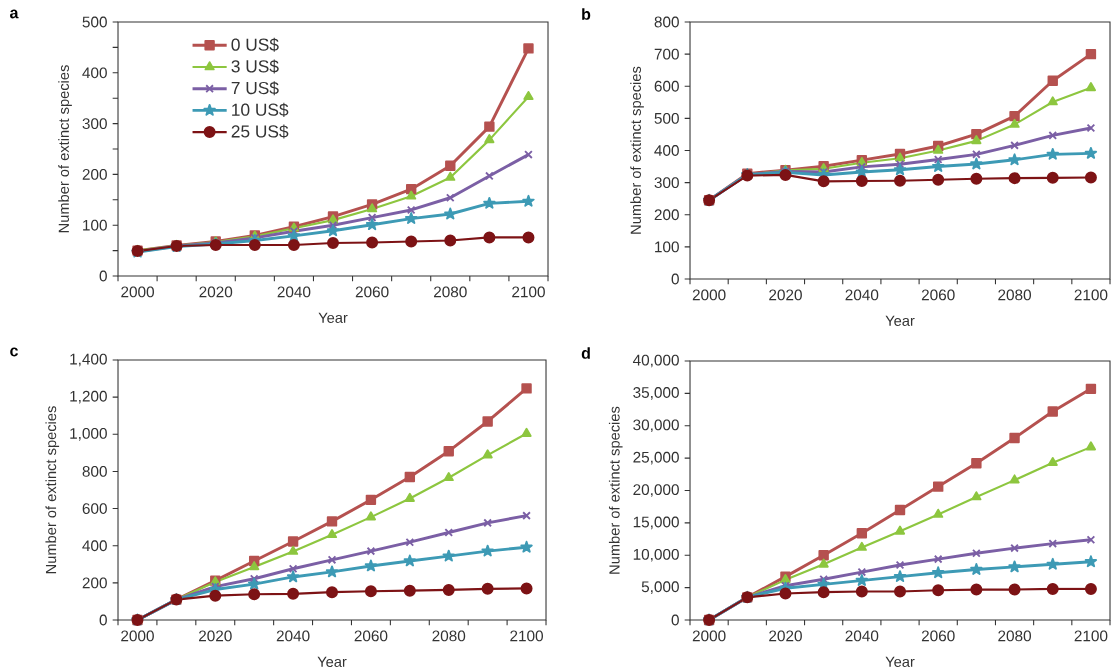 The width and height of the screenshot is (1116, 672). I want to click on legend-label: 10 US$, so click(260, 109).